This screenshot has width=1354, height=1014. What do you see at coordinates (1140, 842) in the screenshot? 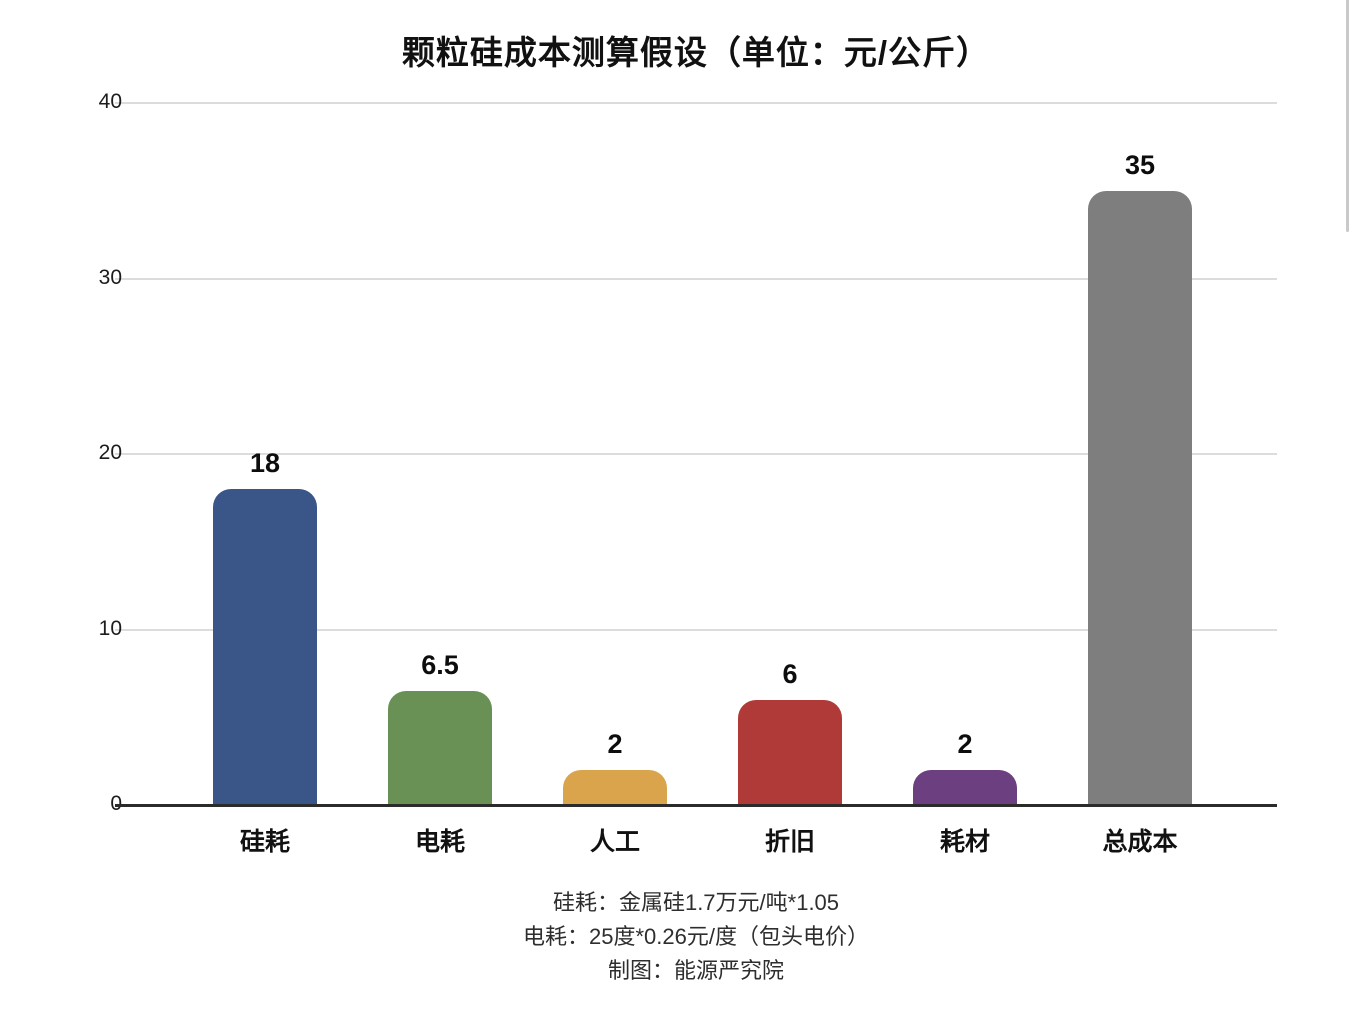
I see `x-axis-label: 总成本` at bounding box center [1140, 842].